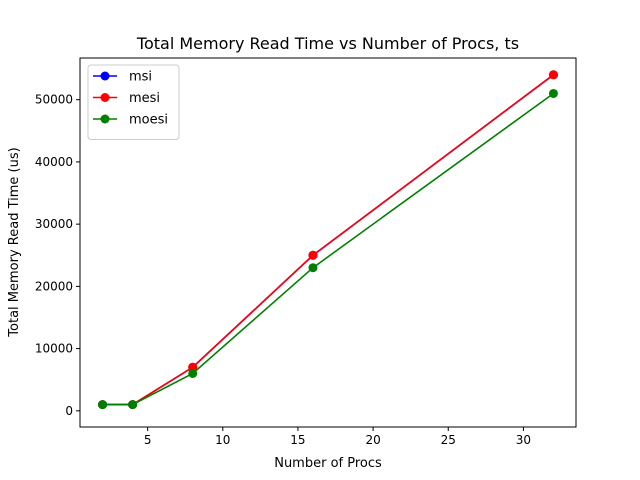  What do you see at coordinates (148, 120) in the screenshot?
I see `legend-label-moesi: moesi` at bounding box center [148, 120].